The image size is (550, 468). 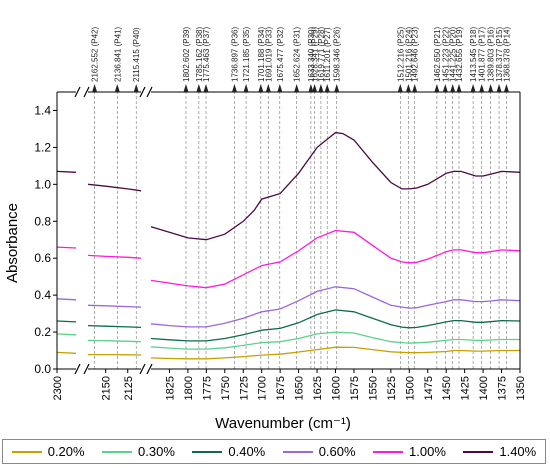 I want to click on peak-label: 1441.225 (P20), so click(x=453, y=54).